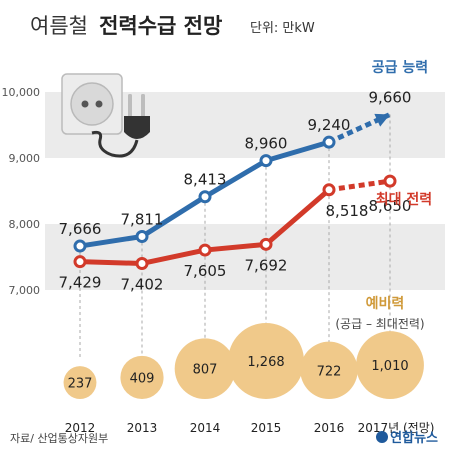  I want to click on x-axis-labels: 2012 2013 2014 2015 2016 2017년 (전망), so click(250, 428).